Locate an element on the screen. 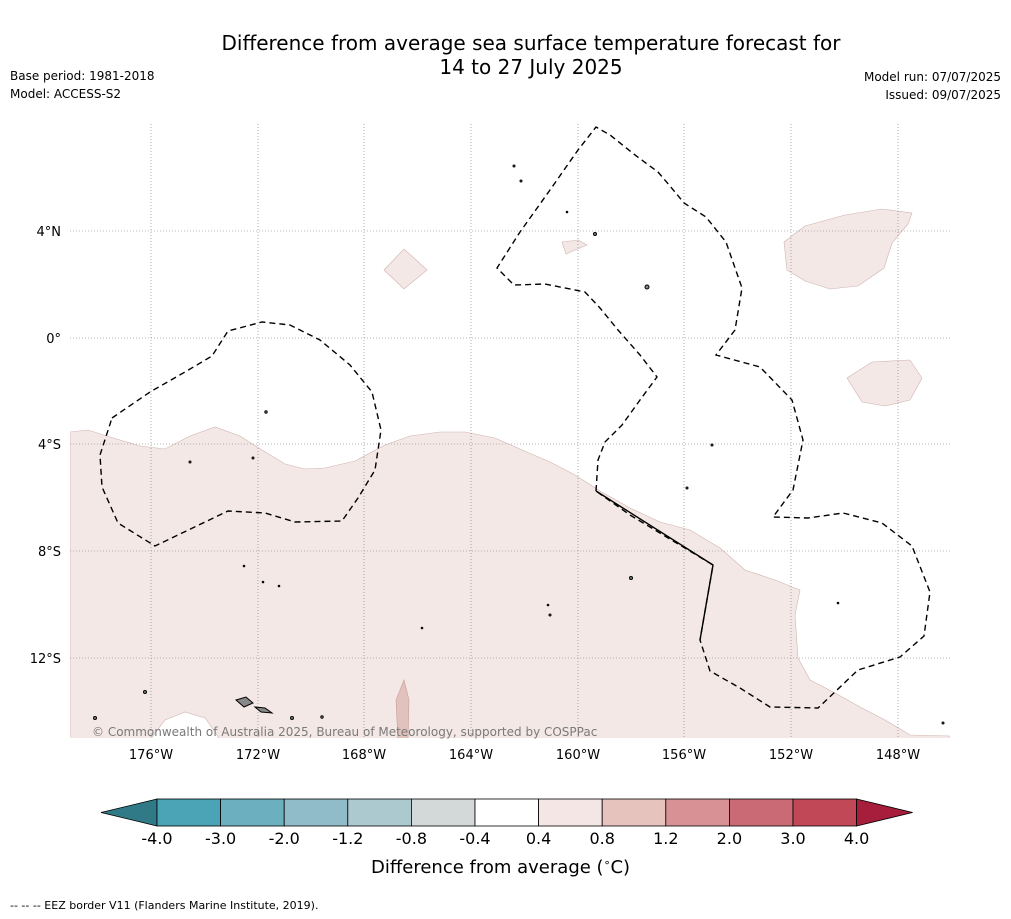 Image resolution: width=1011 pixels, height=919 pixels. colorbar-tick-label: 4.0 is located at coordinates (856, 838).